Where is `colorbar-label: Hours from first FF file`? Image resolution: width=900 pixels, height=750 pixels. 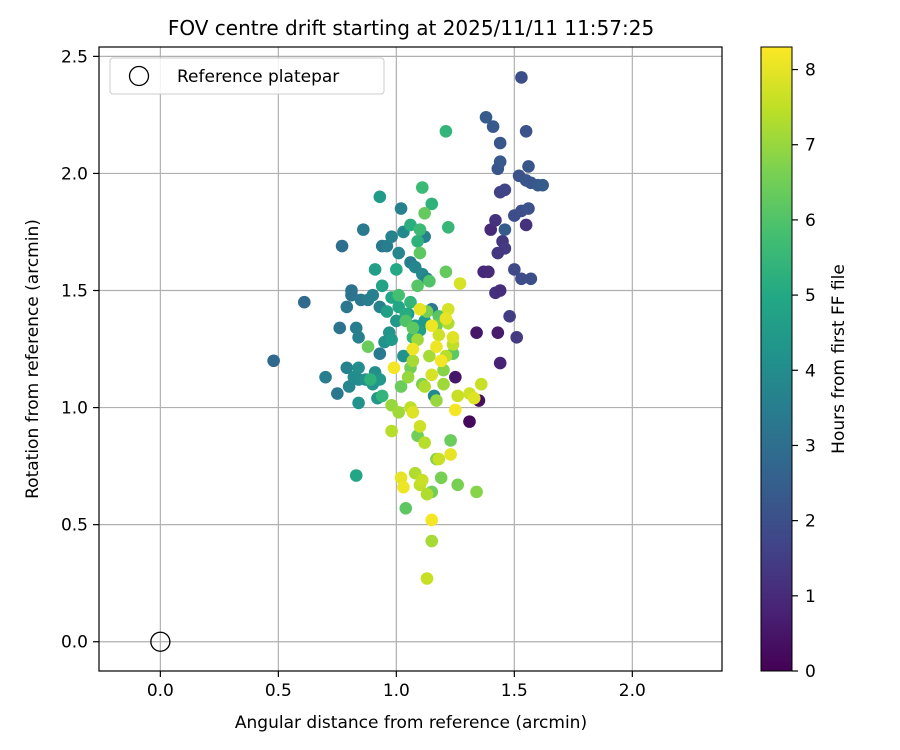 colorbar-label: Hours from first FF file is located at coordinates (839, 359).